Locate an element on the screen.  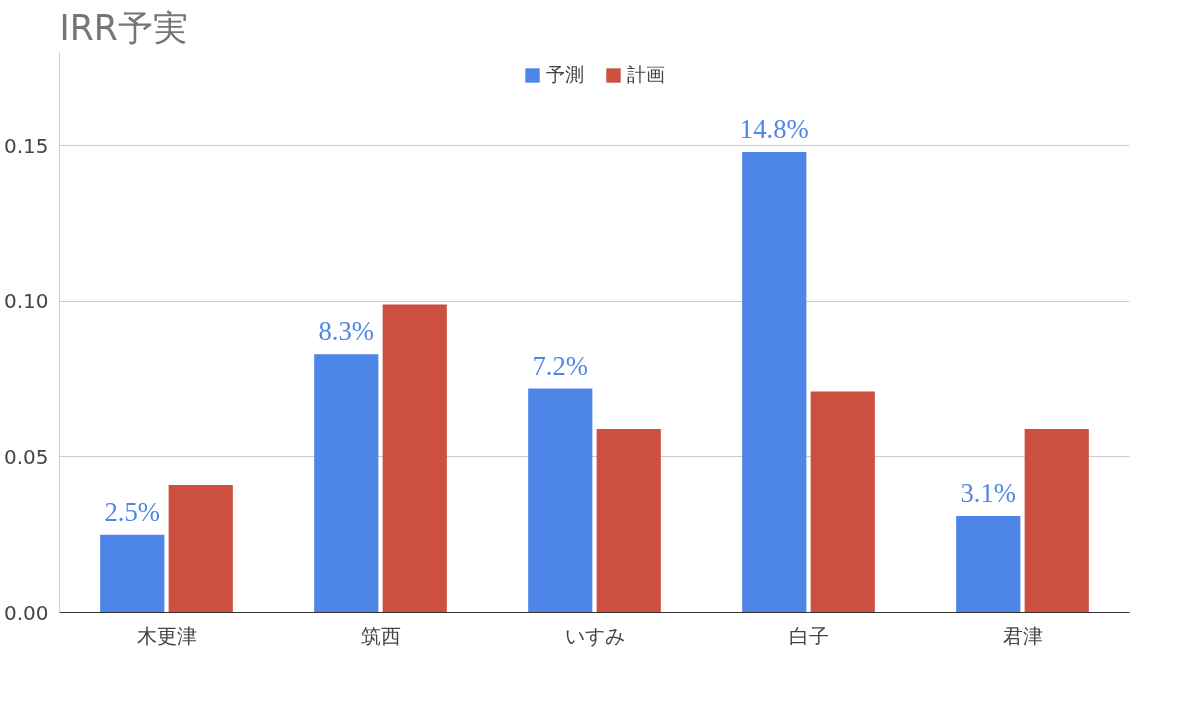
text: 0.00 is located at coordinates (26, 612).